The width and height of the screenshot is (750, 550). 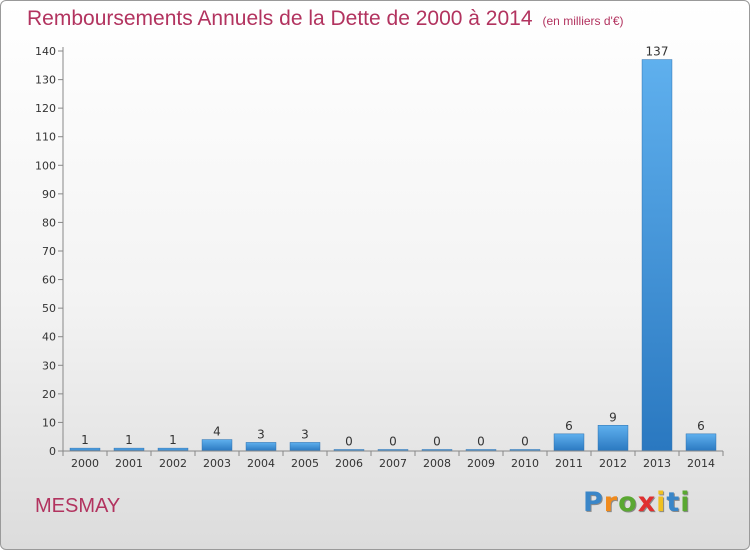 I want to click on bar-2012, so click(x=613, y=438).